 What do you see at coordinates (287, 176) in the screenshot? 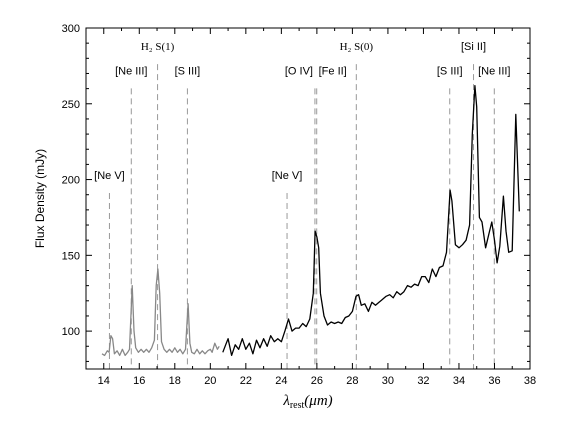
I see `line-label-4: [Ne V]` at bounding box center [287, 176].